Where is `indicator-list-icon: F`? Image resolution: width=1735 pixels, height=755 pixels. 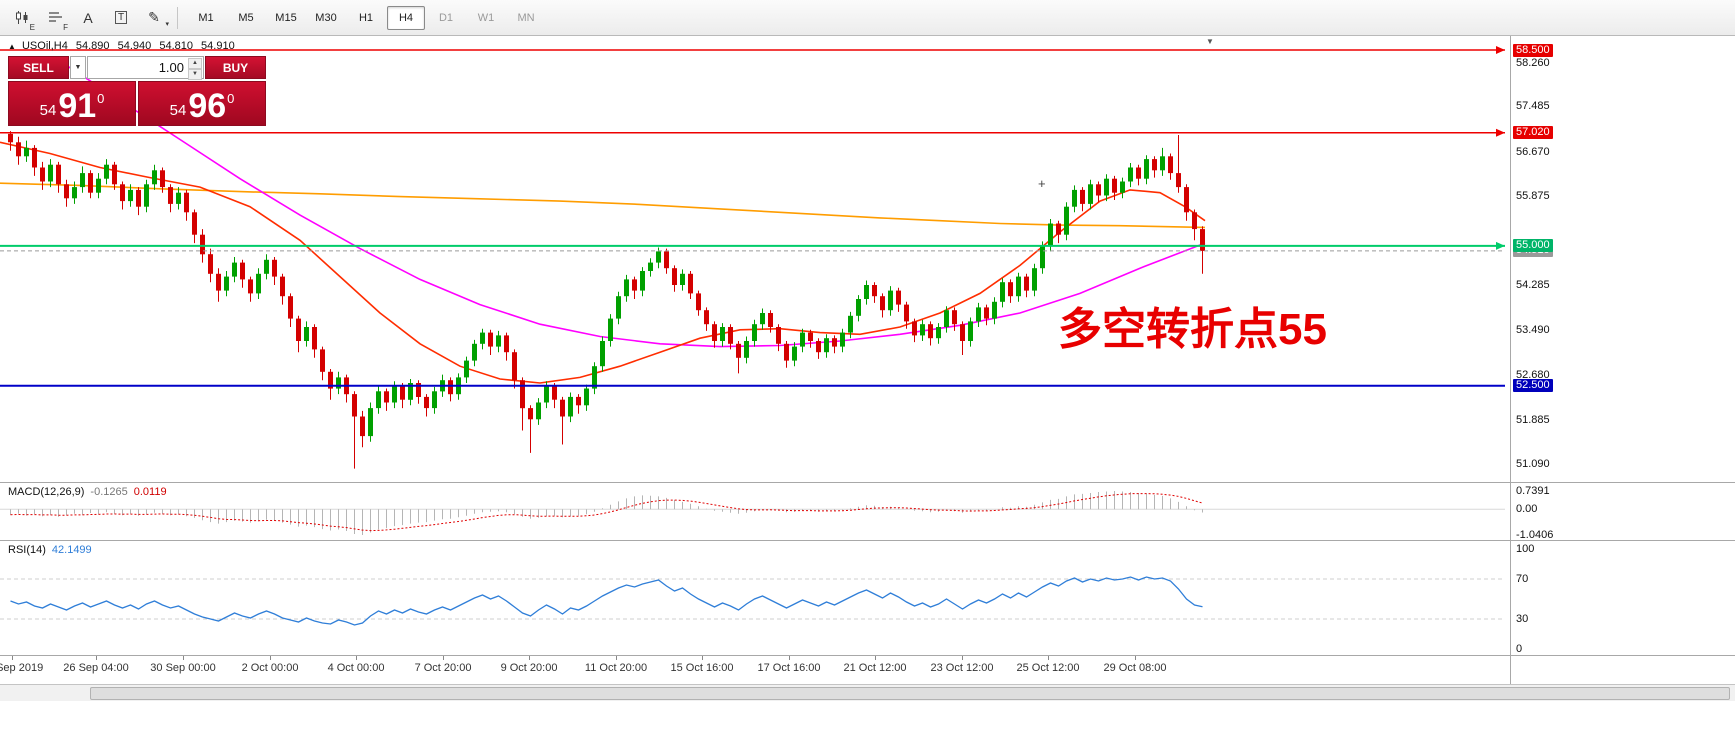 indicator-list-icon: F is located at coordinates (55, 18).